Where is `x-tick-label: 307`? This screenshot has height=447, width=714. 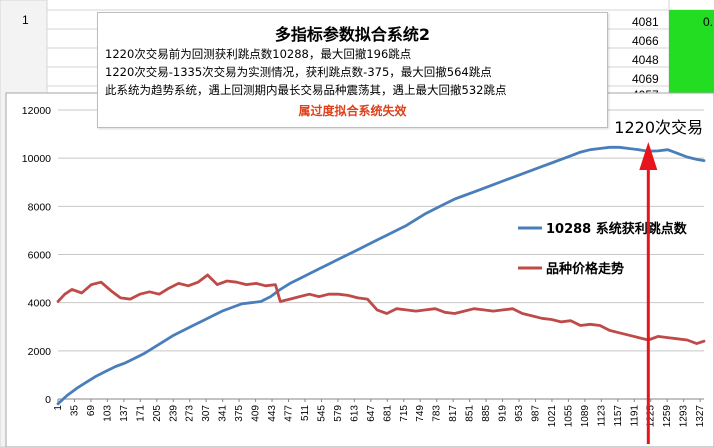
x-tick-label: 307 is located at coordinates (206, 413).